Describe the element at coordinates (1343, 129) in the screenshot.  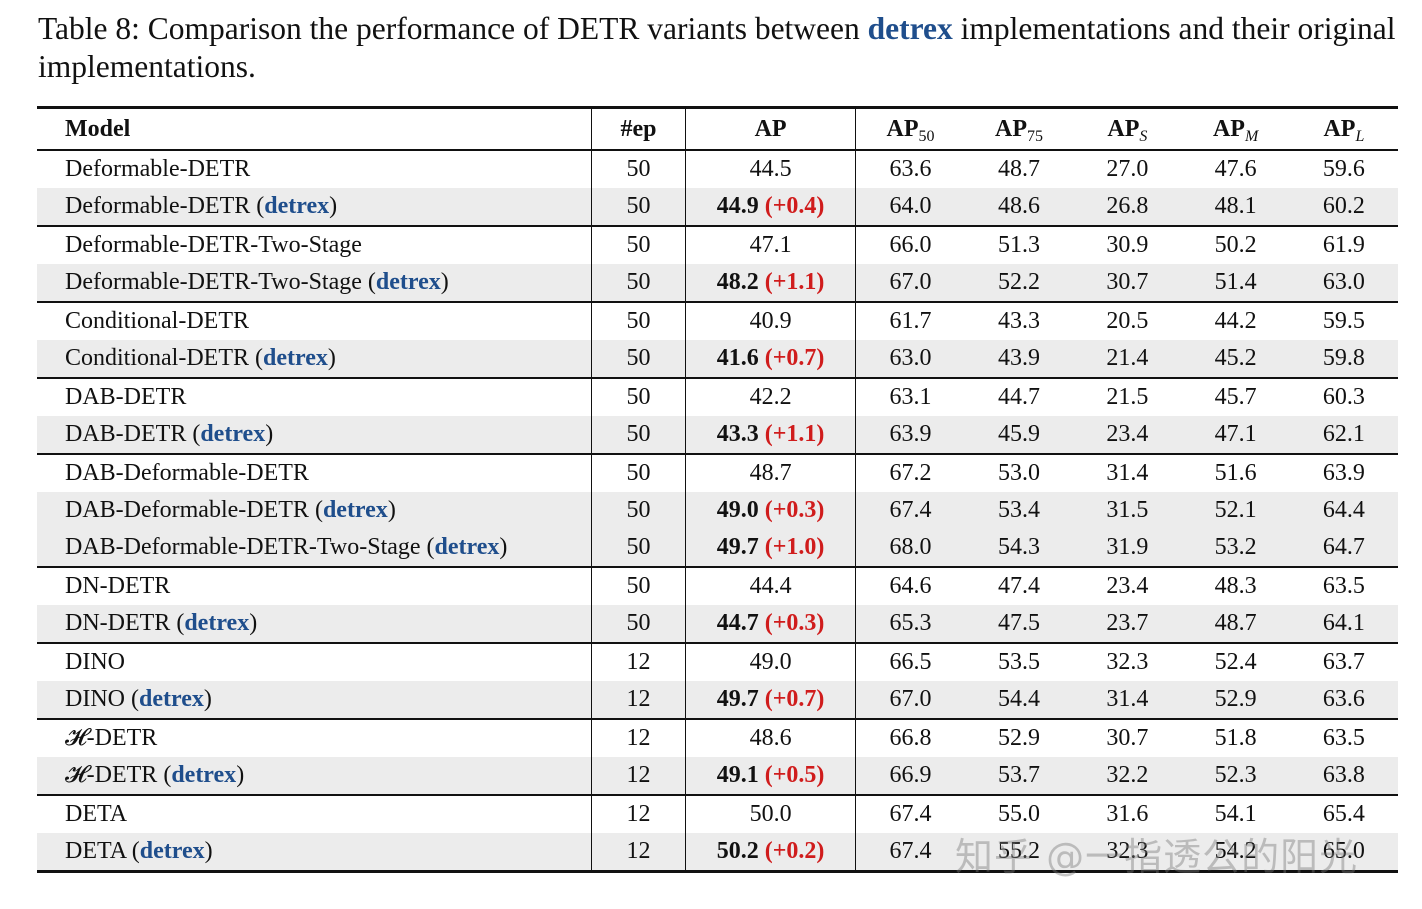
I see `header-apl: APL` at that location.